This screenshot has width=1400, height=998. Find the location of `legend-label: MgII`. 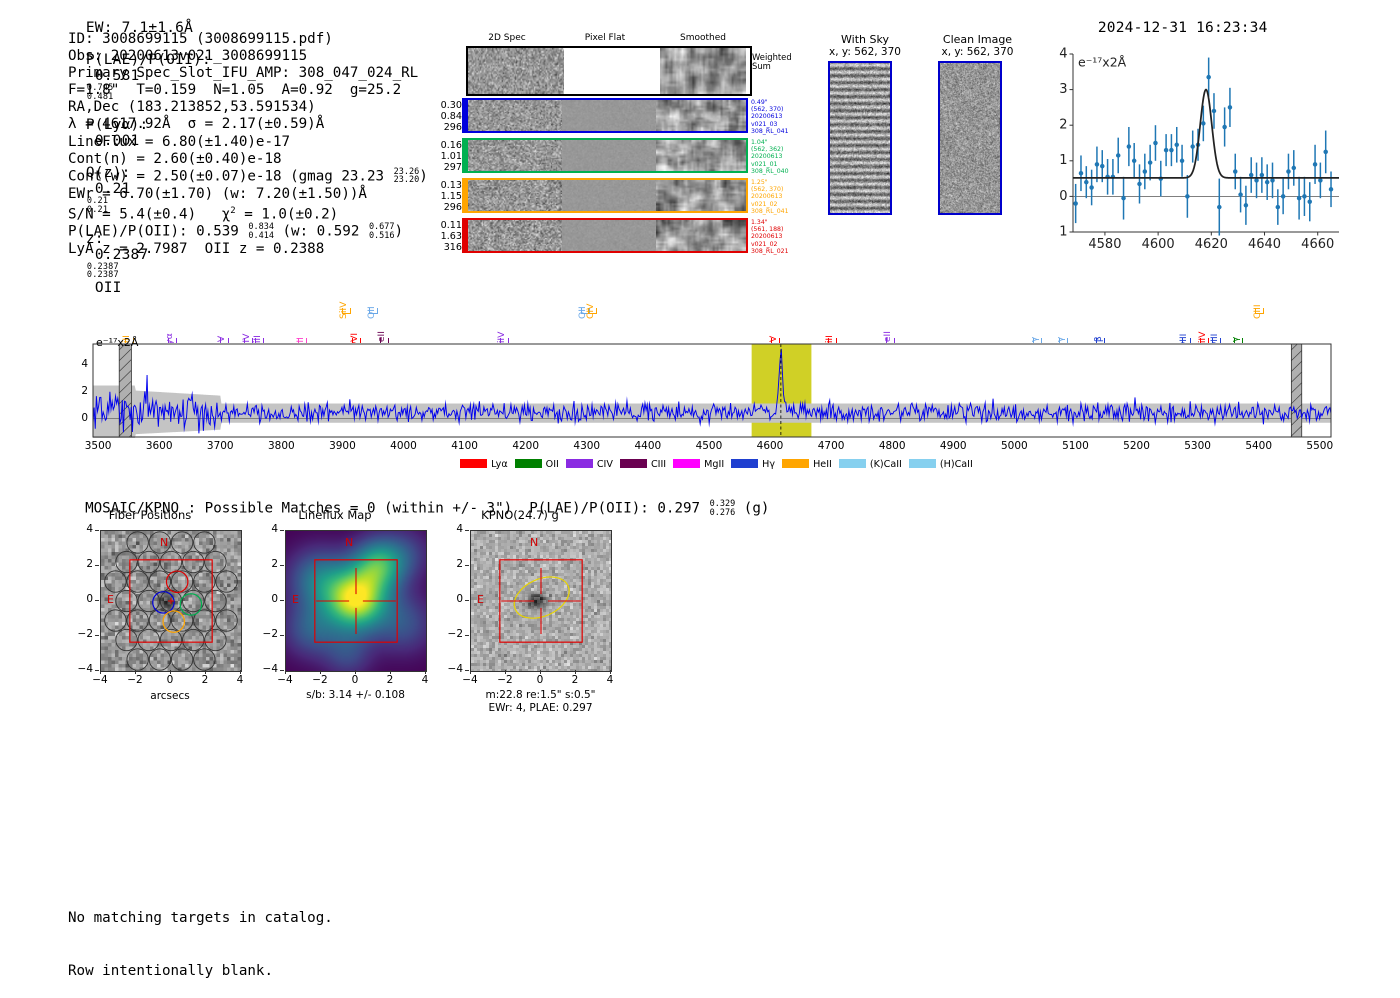

legend-label: MgII is located at coordinates (714, 464).